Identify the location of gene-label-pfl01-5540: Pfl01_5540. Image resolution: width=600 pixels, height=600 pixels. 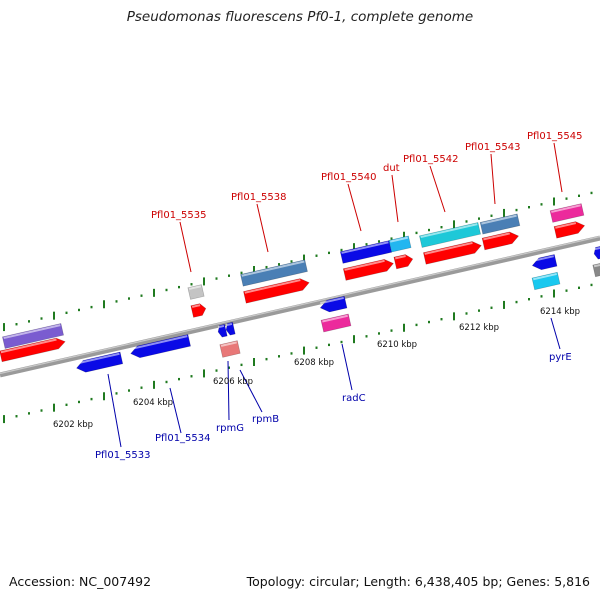
(349, 177).